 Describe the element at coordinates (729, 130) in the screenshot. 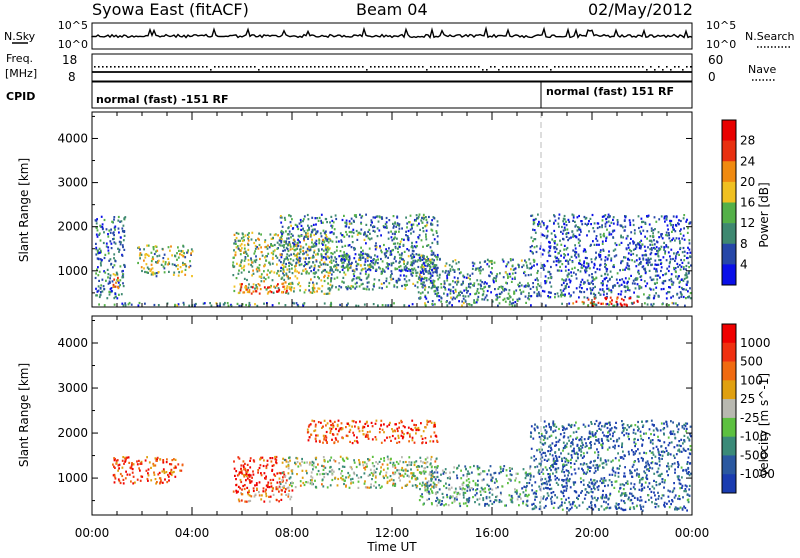

I see `power-colorbar-swatch` at that location.